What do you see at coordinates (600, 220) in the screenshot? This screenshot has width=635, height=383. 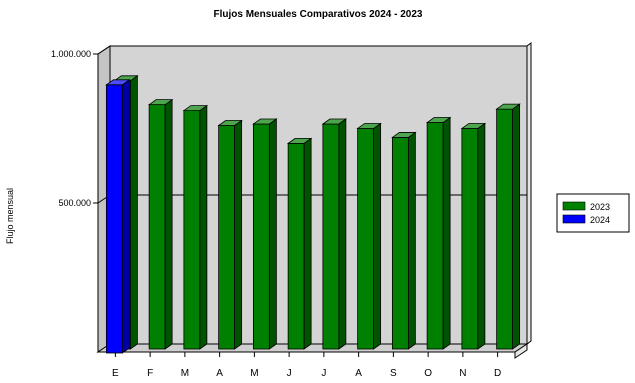 I see `legend-label-2024: 2024` at bounding box center [600, 220].